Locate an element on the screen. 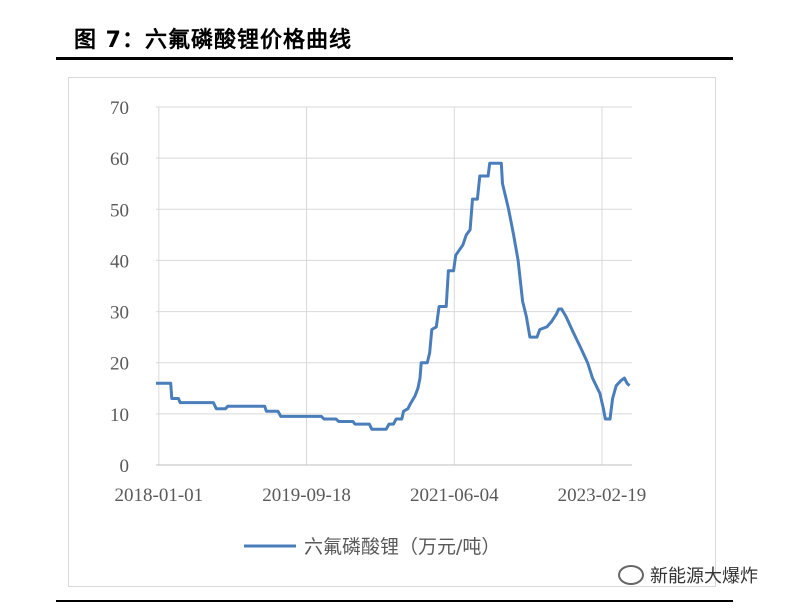 The height and width of the screenshot is (608, 791). watermark-text: 新能源大爆炸 is located at coordinates (704, 576).